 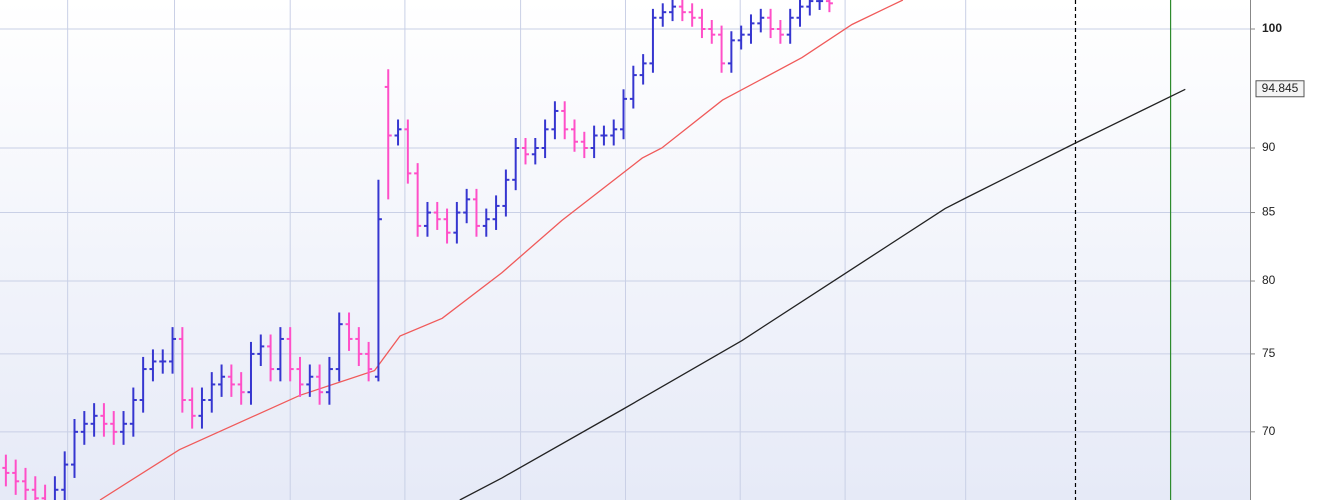 What do you see at coordinates (1285, 250) in the screenshot?
I see `axis-background` at bounding box center [1285, 250].